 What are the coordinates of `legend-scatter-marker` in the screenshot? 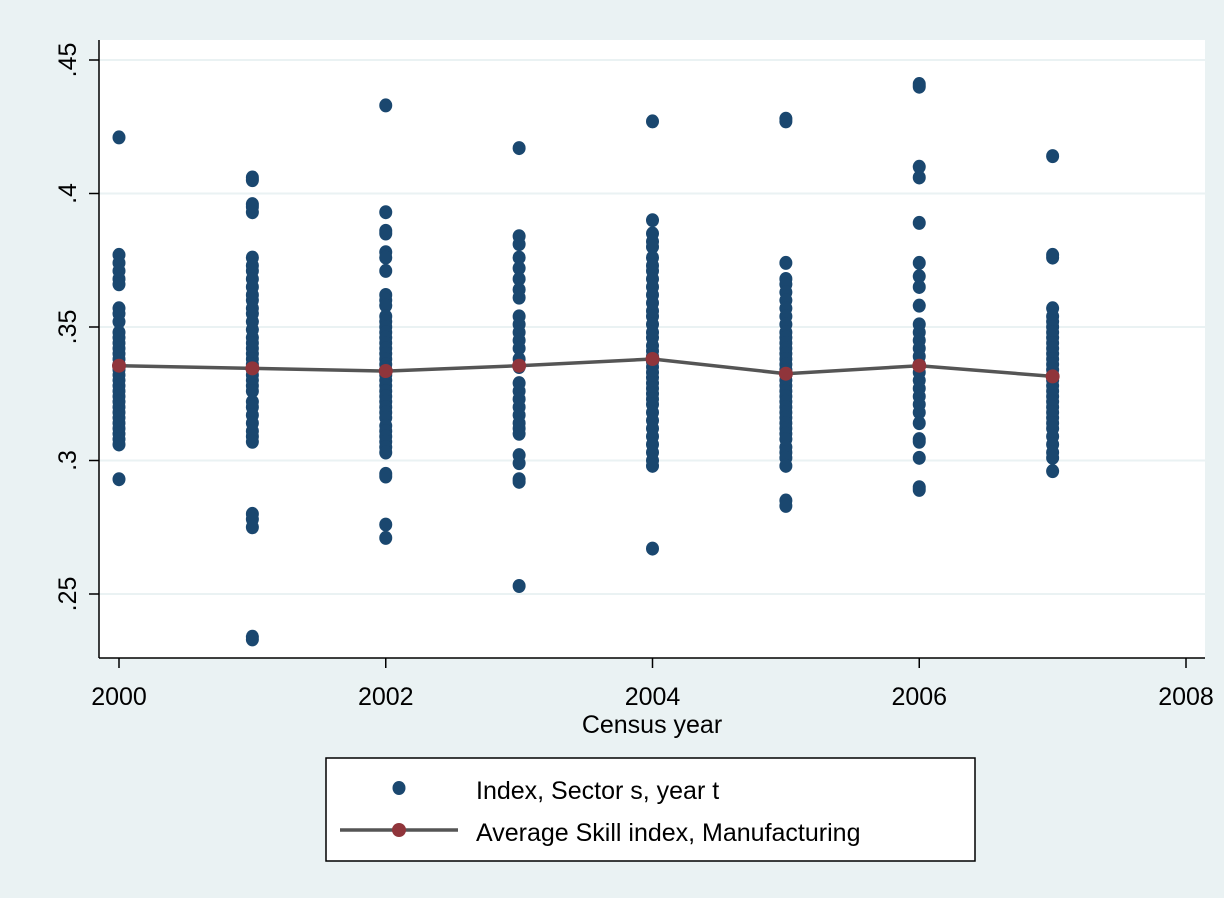 It's located at (399, 788).